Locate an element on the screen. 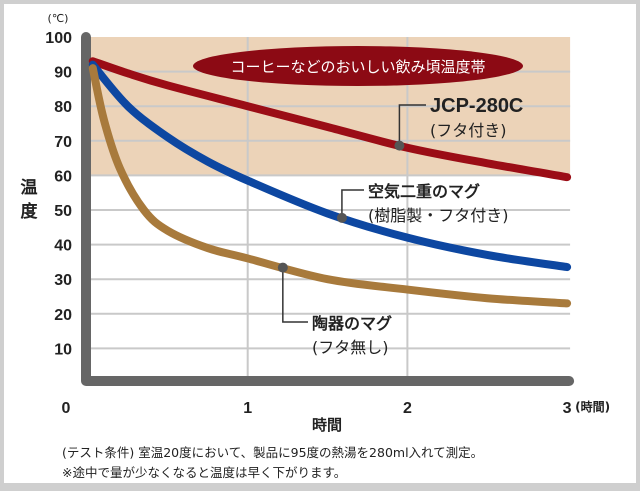  y-tick-label: 90 is located at coordinates (63, 73).